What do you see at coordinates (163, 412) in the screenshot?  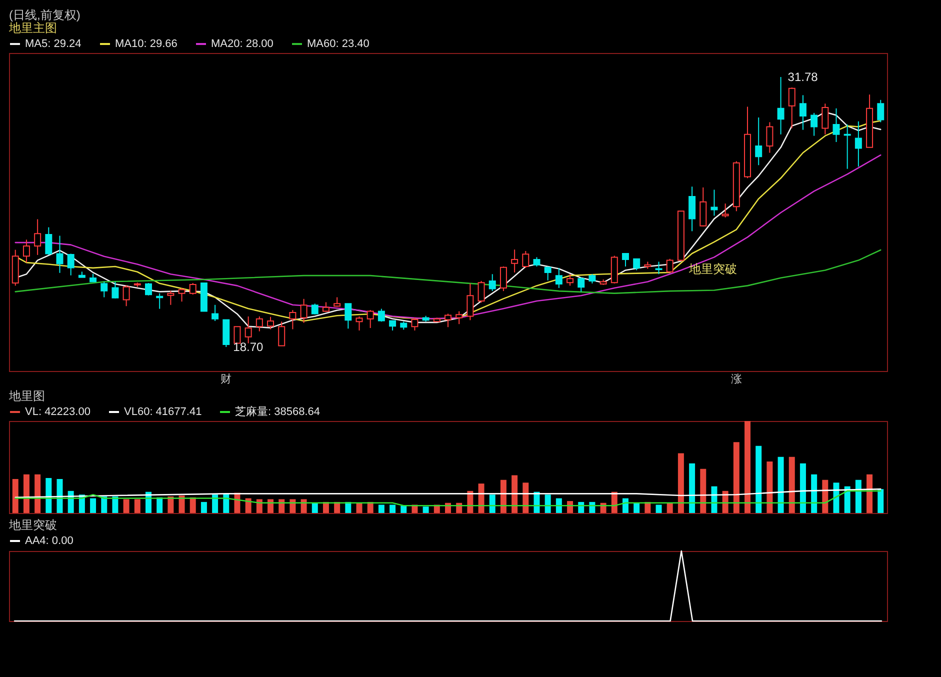 I see `legend-label: VL60: 41677.41` at bounding box center [163, 412].